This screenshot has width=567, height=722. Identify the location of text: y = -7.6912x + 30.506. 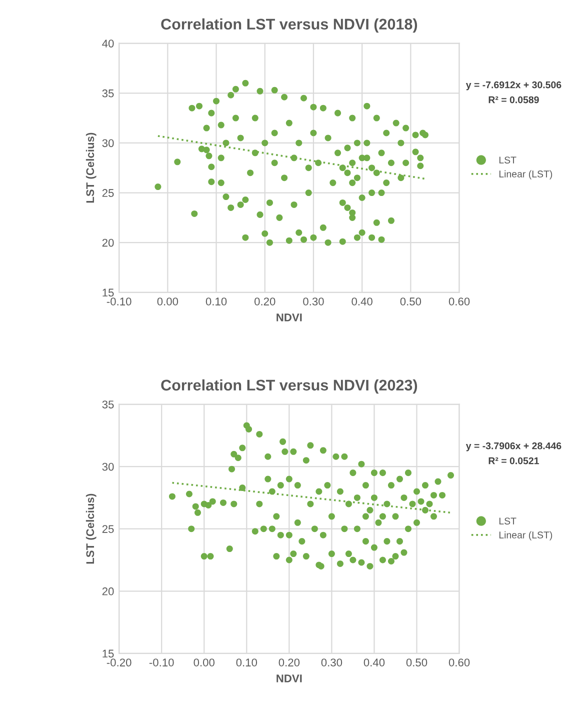
(514, 85).